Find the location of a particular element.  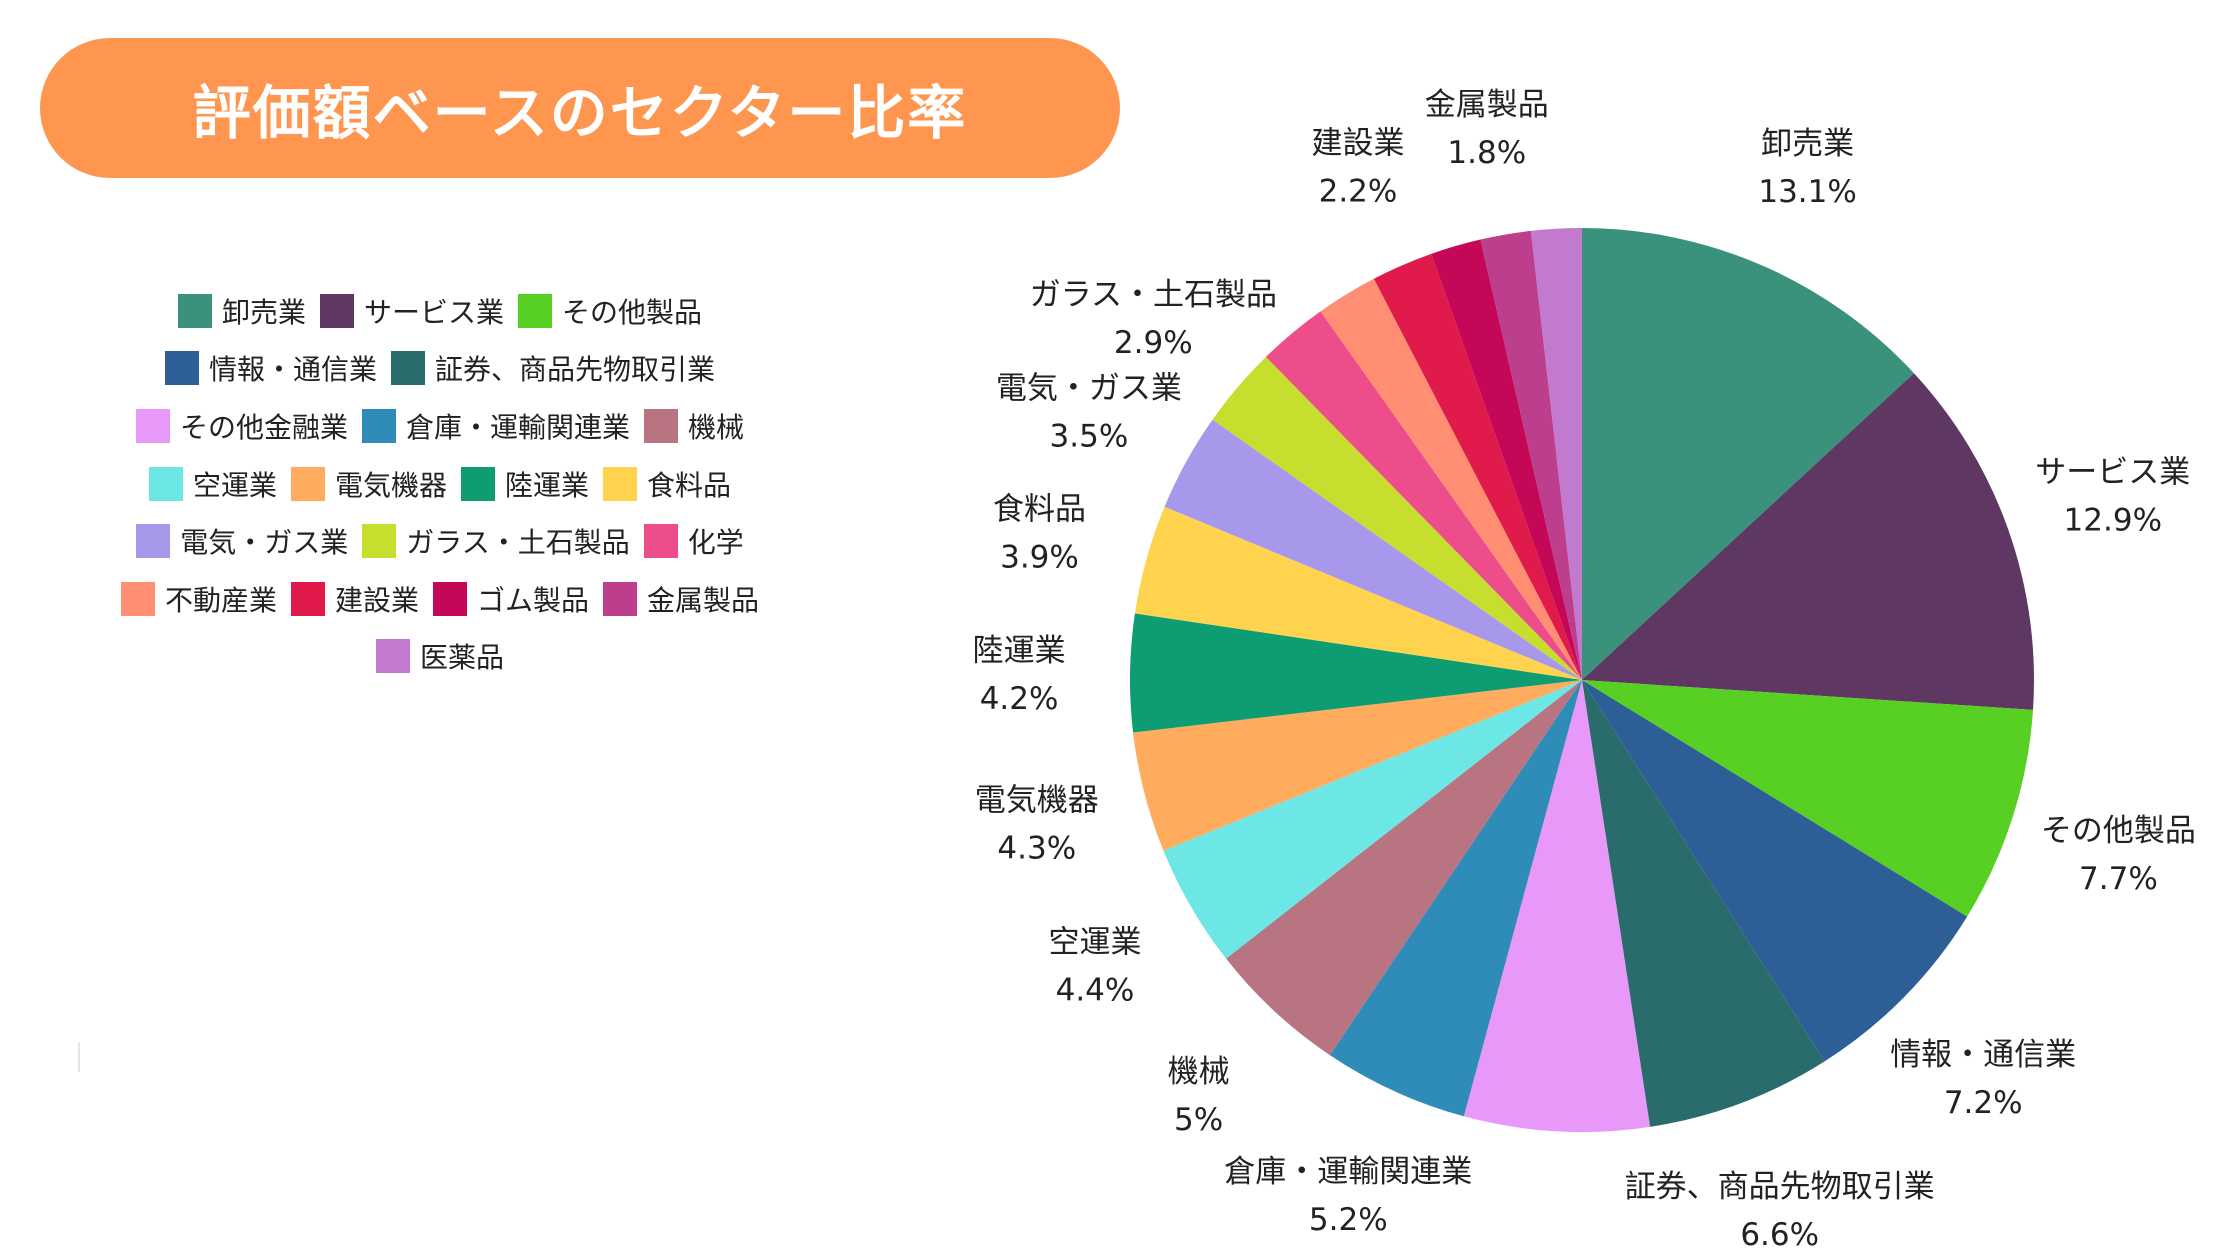

legend-label: 電気・ガス業 is located at coordinates (264, 543).